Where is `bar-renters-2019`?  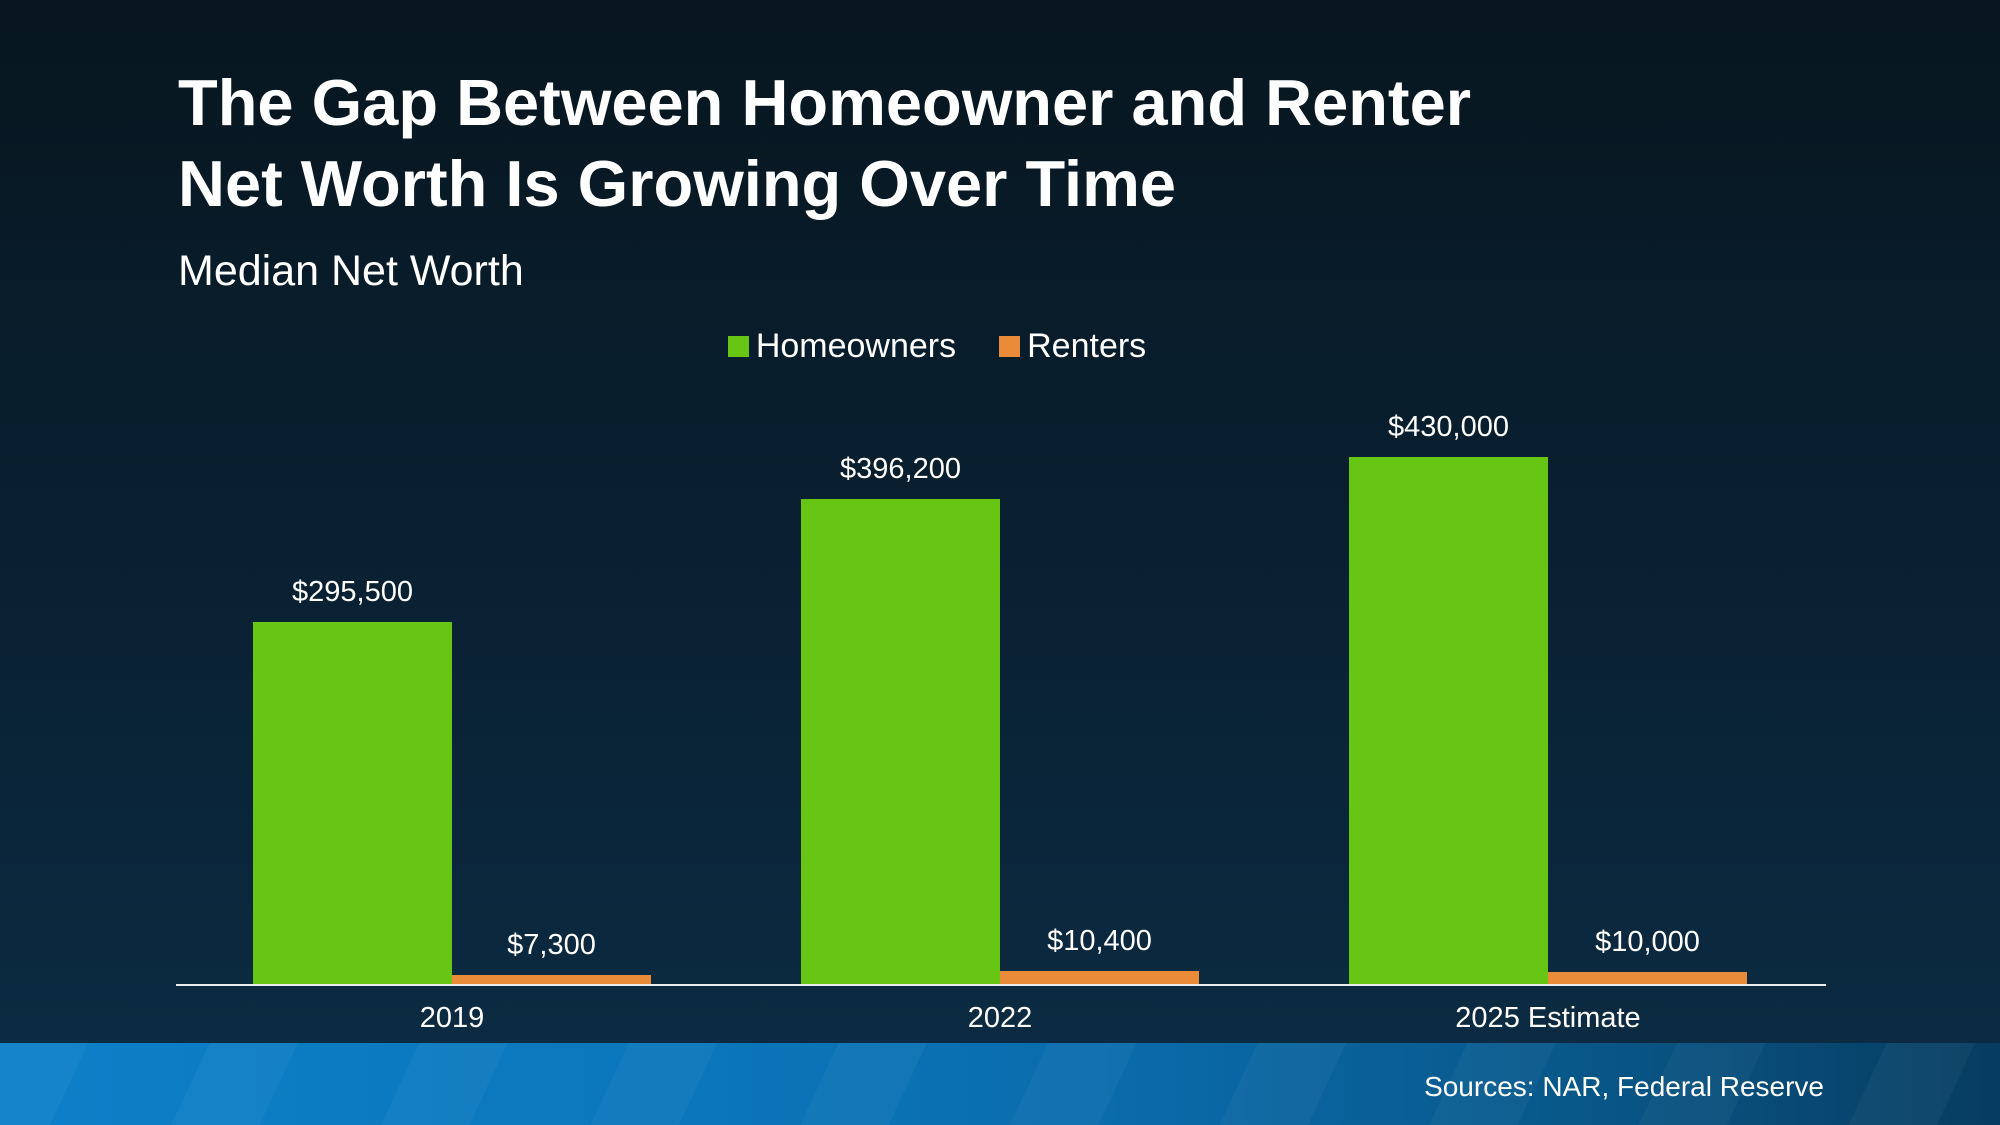 bar-renters-2019 is located at coordinates (551, 979).